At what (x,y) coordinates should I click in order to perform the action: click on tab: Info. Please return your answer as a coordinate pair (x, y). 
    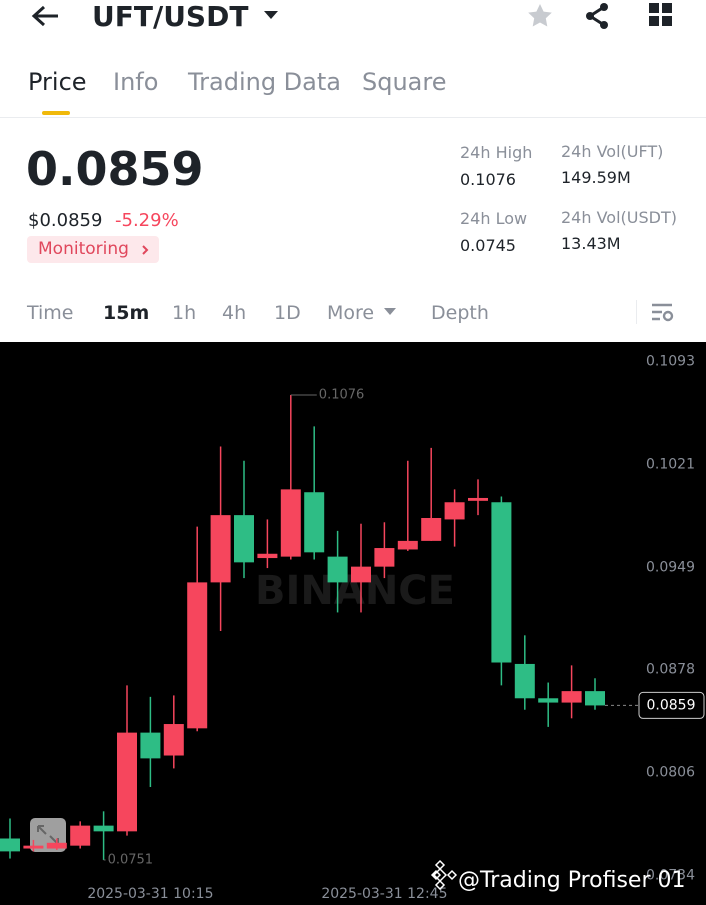
    Looking at the image, I should click on (136, 82).